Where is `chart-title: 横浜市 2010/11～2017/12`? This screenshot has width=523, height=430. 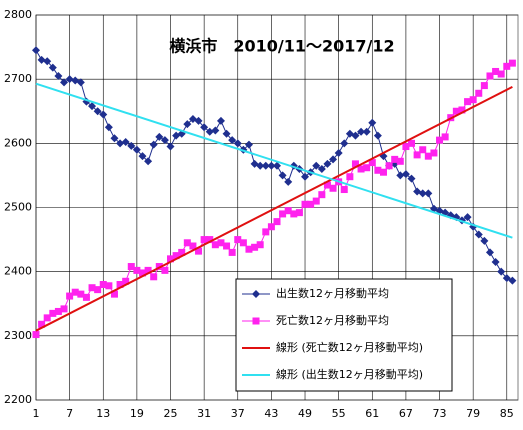
chart-title: 横浜市 2010/11～2017/12 is located at coordinates (281, 46).